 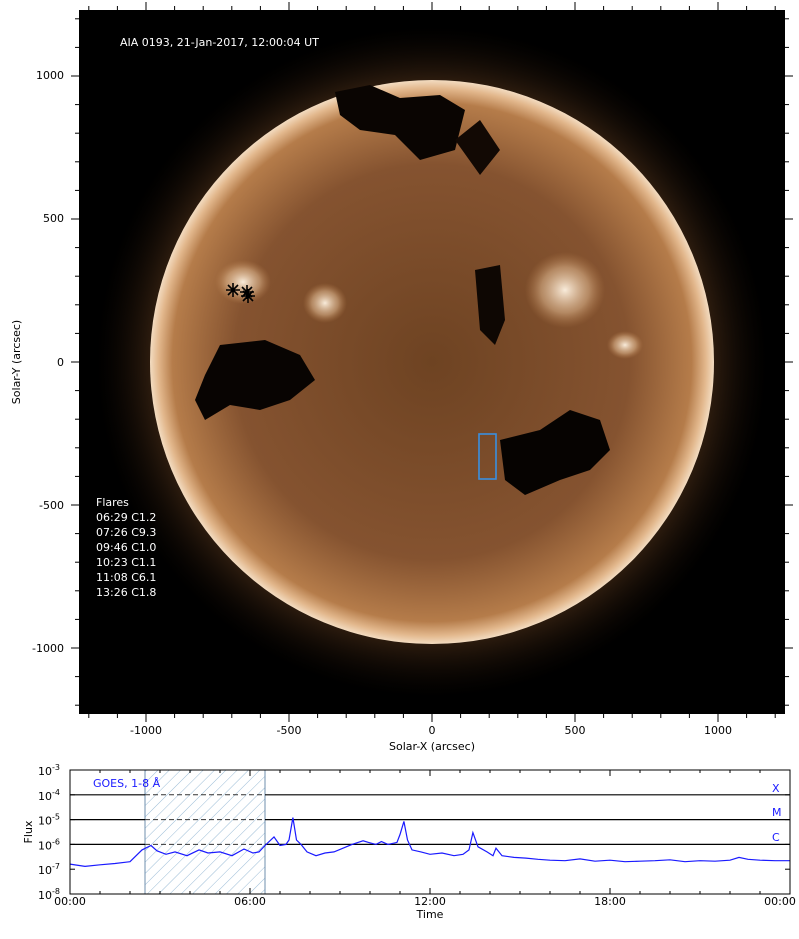 I want to click on coronal-hole-southwest, so click(x=555, y=452).